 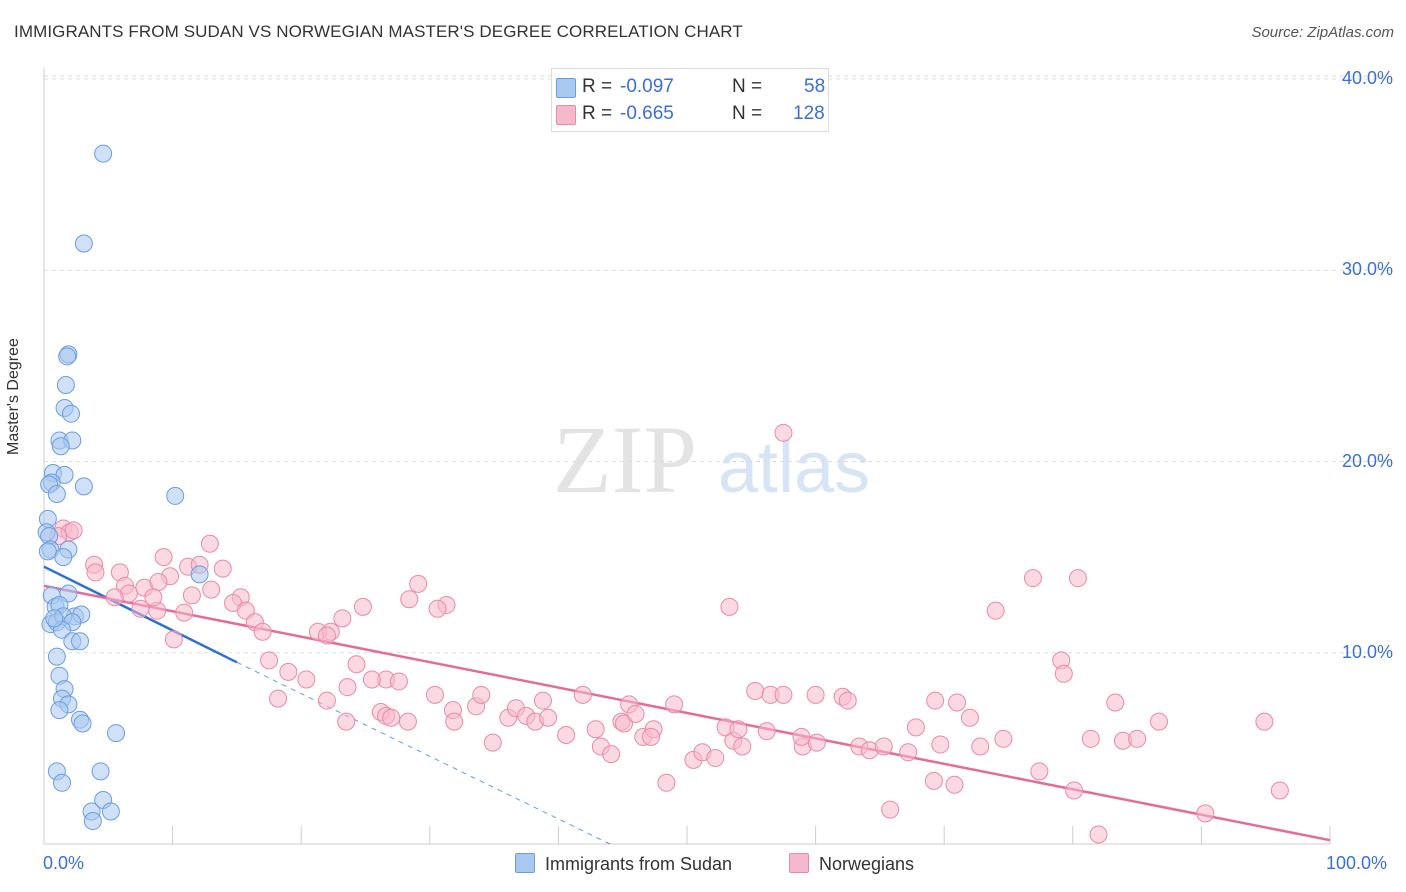 I want to click on legend-n-value: 58, so click(x=815, y=86).